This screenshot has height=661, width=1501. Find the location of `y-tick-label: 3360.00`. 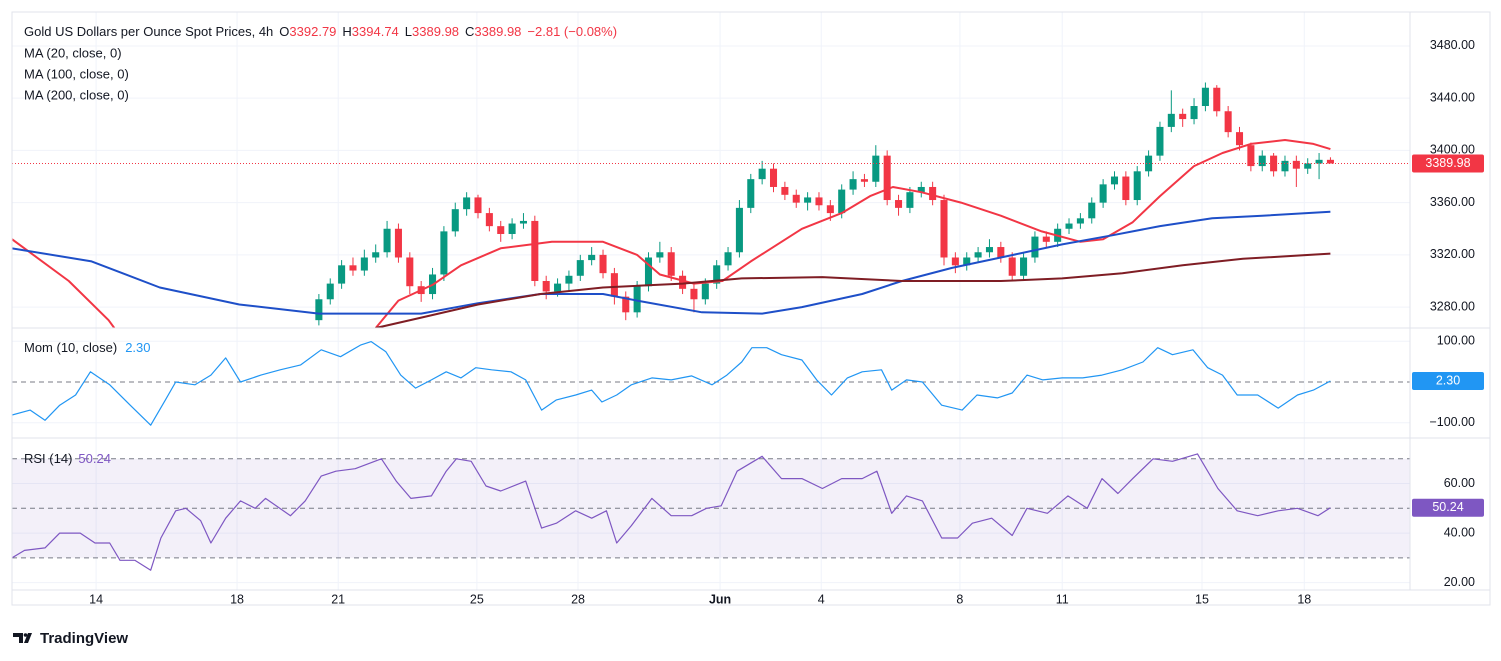

y-tick-label: 3360.00 is located at coordinates (1452, 202).